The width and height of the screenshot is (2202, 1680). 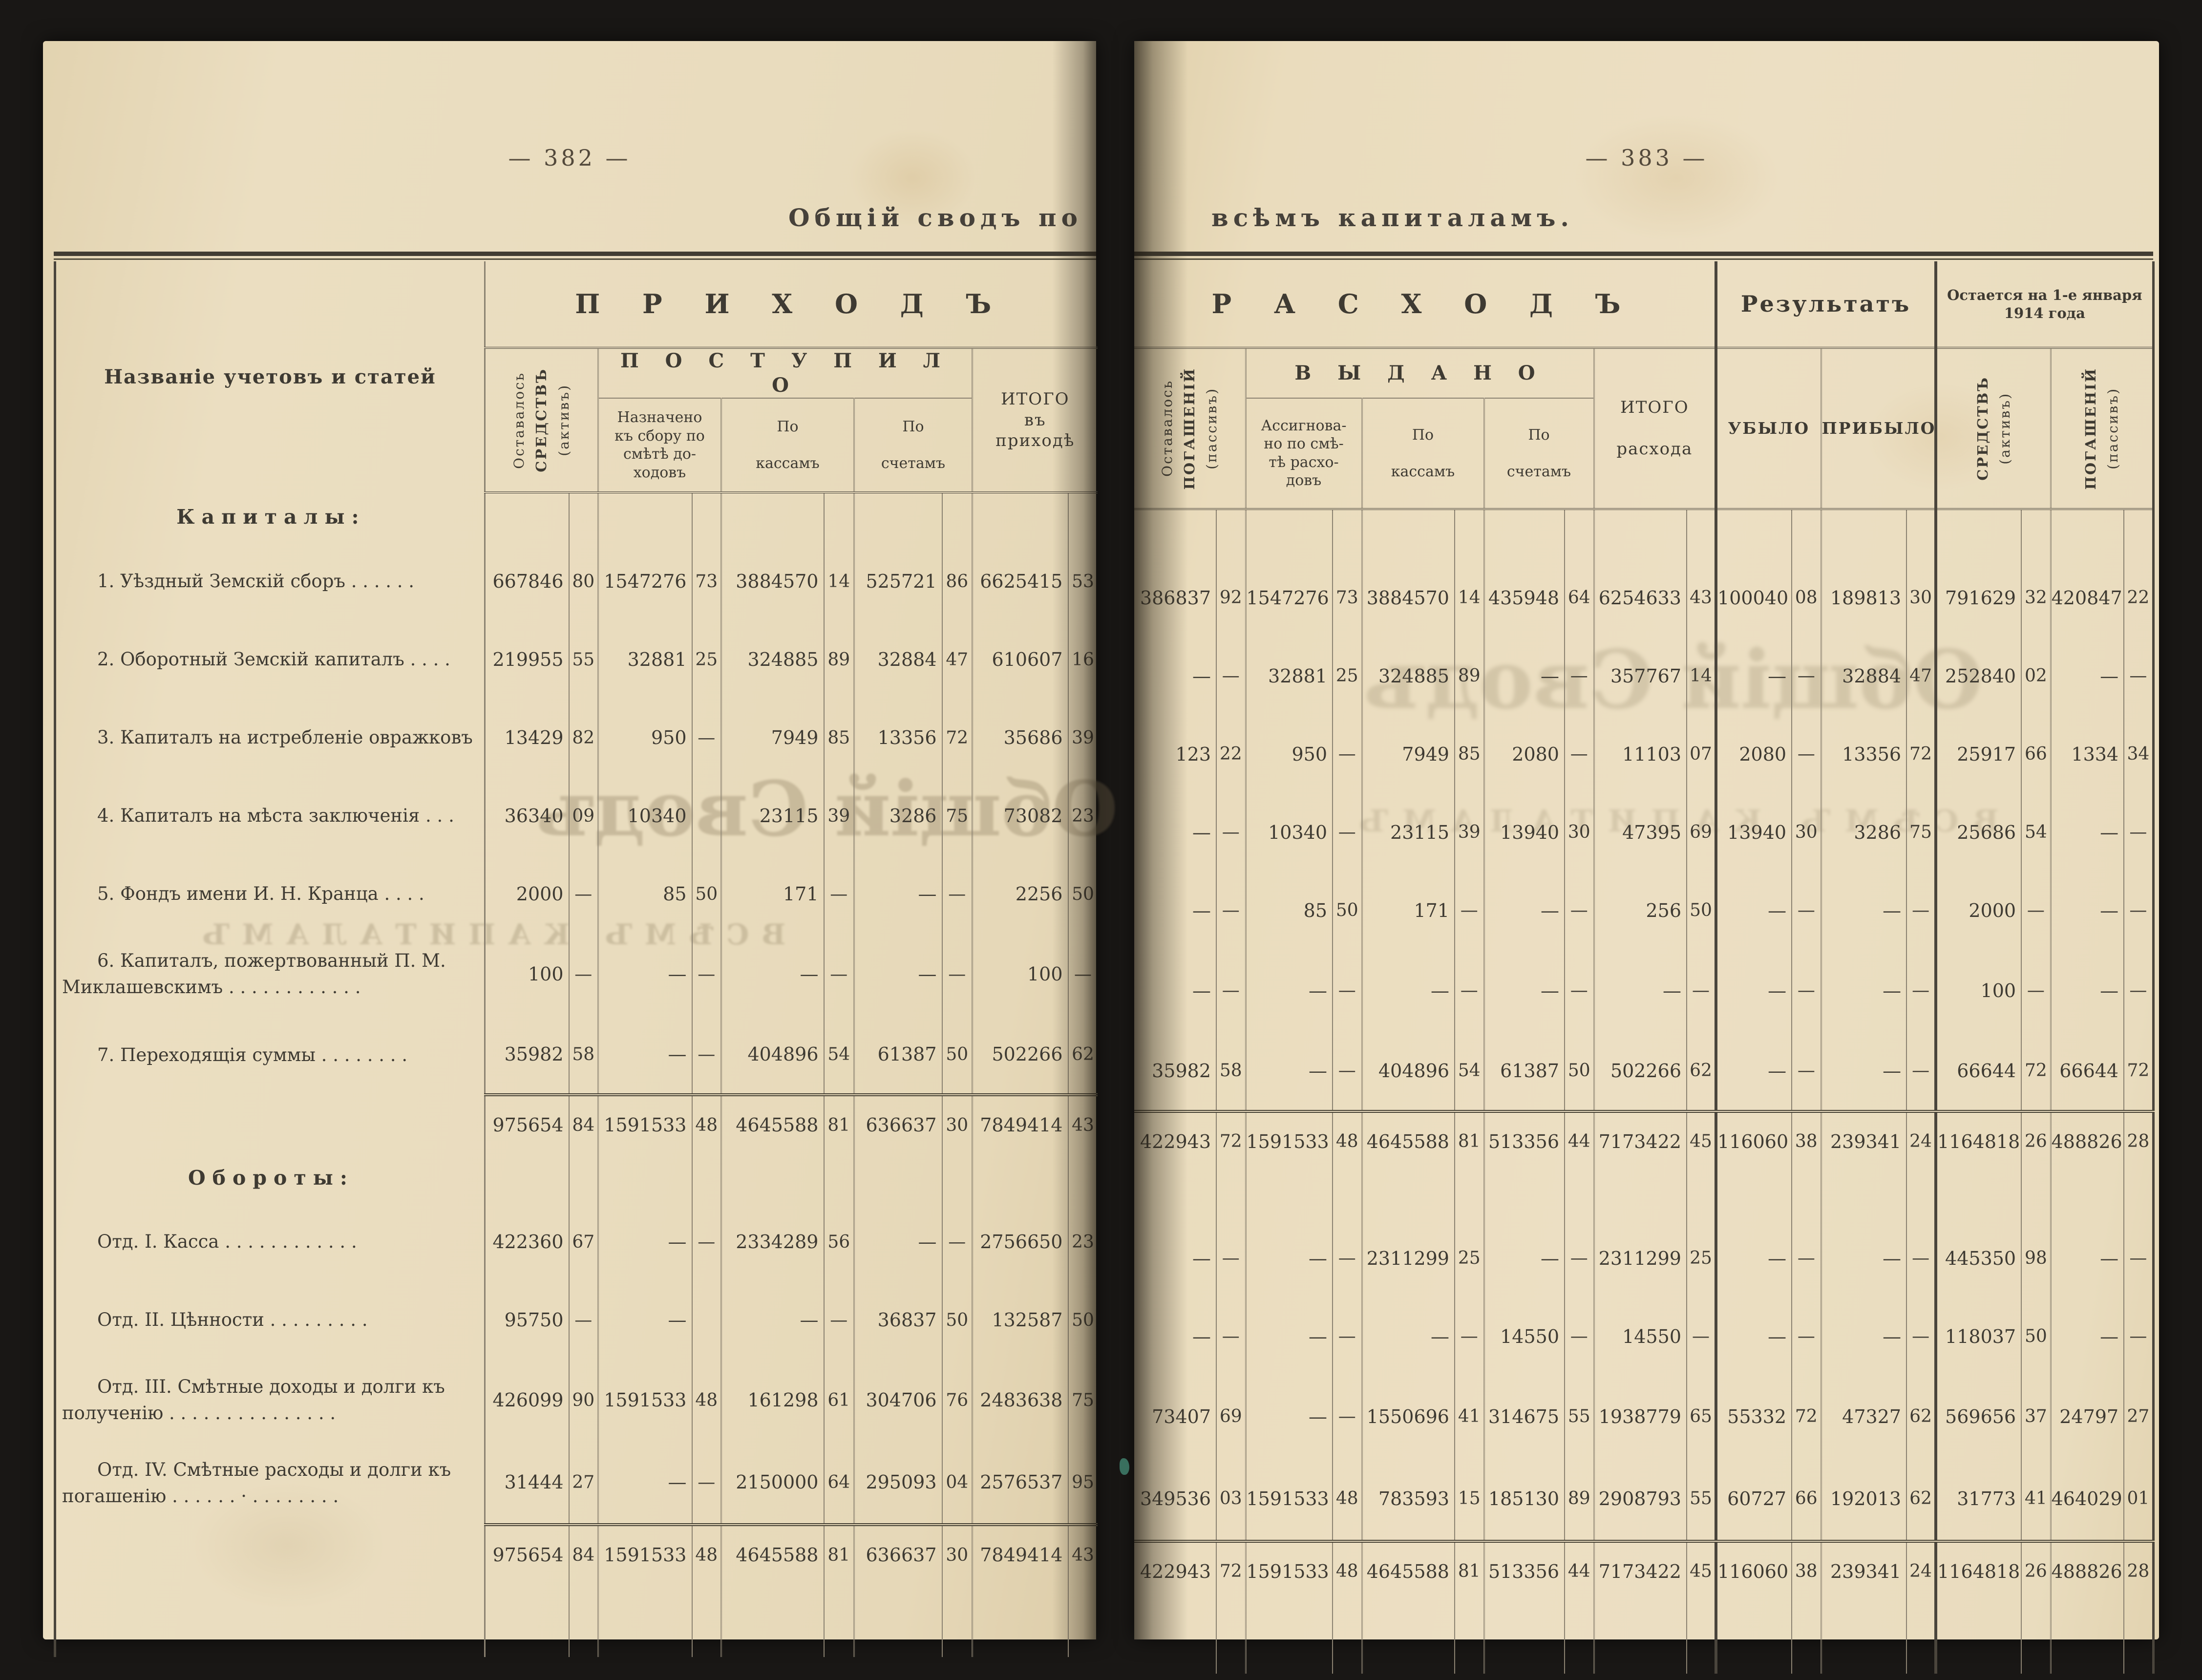 What do you see at coordinates (1701, 754) in the screenshot?
I see `amount-kopecks: 07` at bounding box center [1701, 754].